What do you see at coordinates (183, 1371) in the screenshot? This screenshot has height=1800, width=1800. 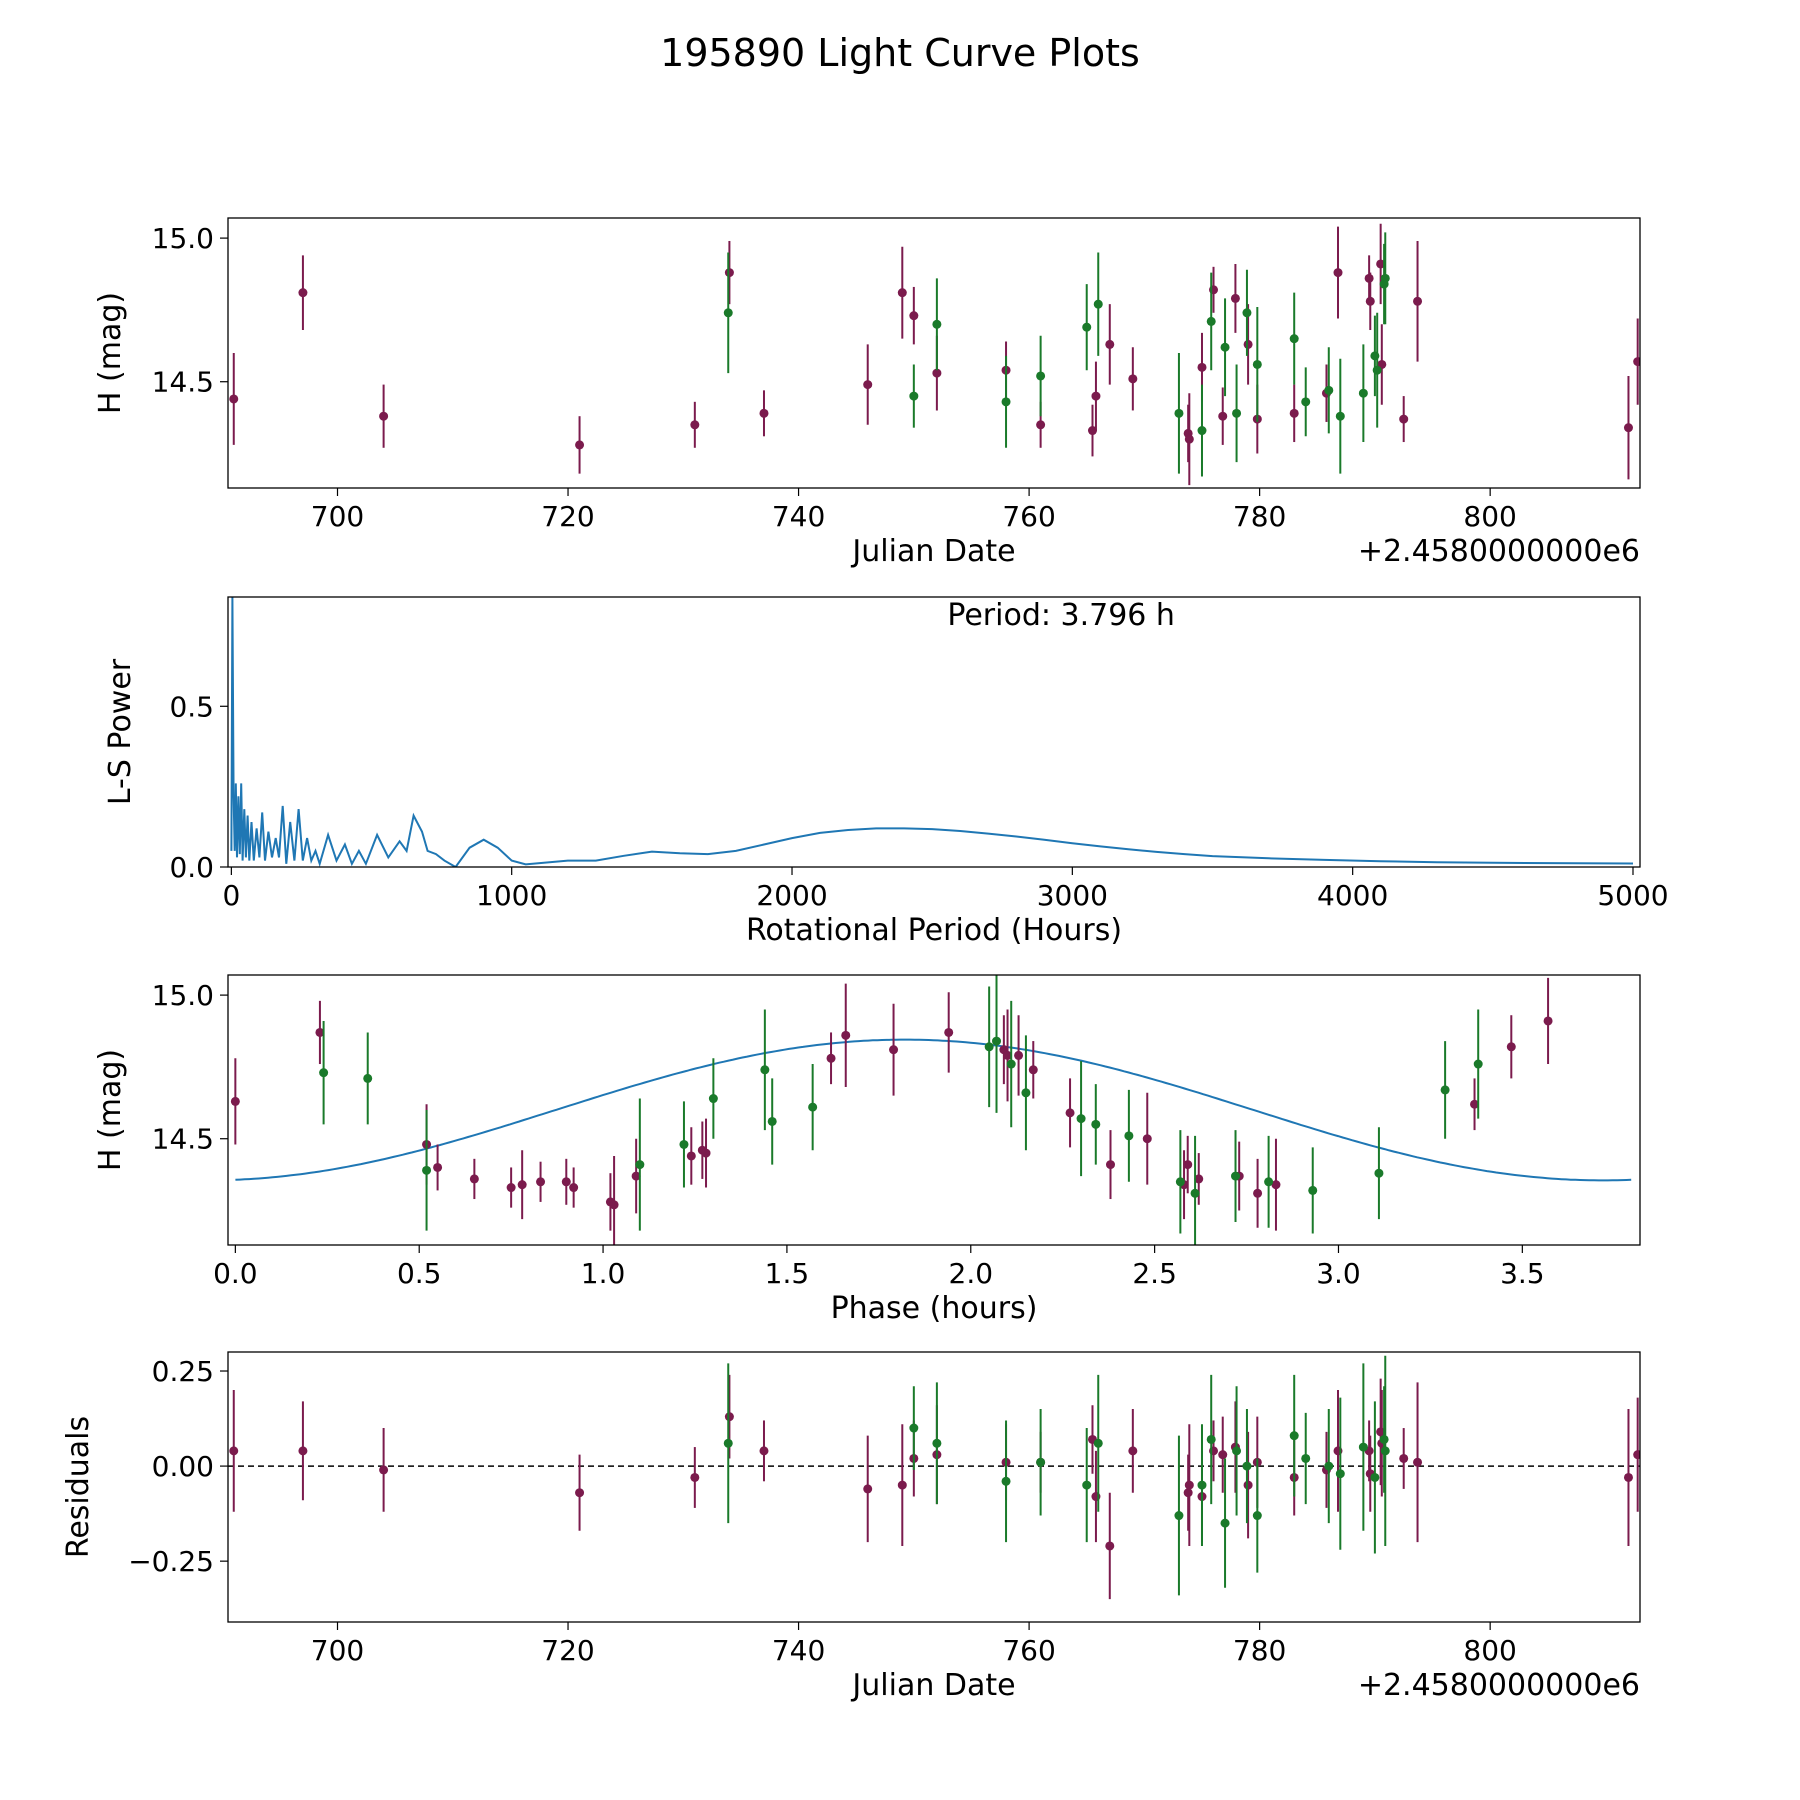 I see `y-tick-label: 0.25` at bounding box center [183, 1371].